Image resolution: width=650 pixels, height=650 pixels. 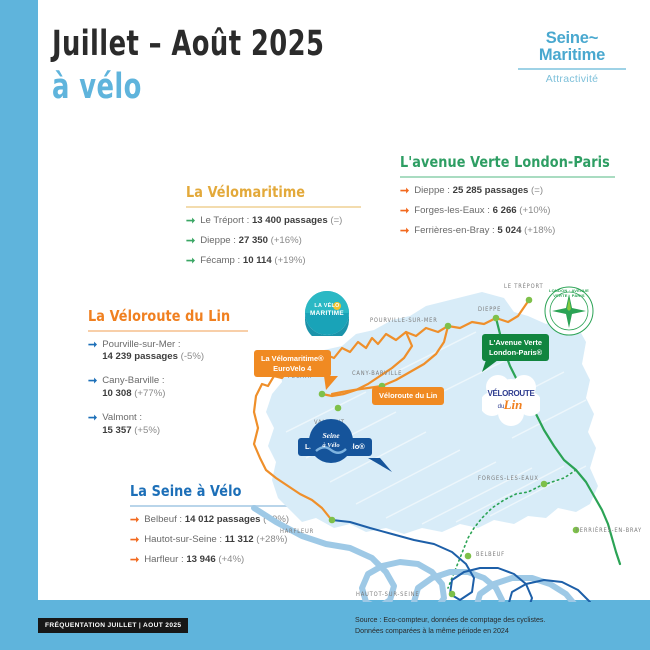 I want to click on route-avenue-verte-dotted, so click(x=512, y=529).